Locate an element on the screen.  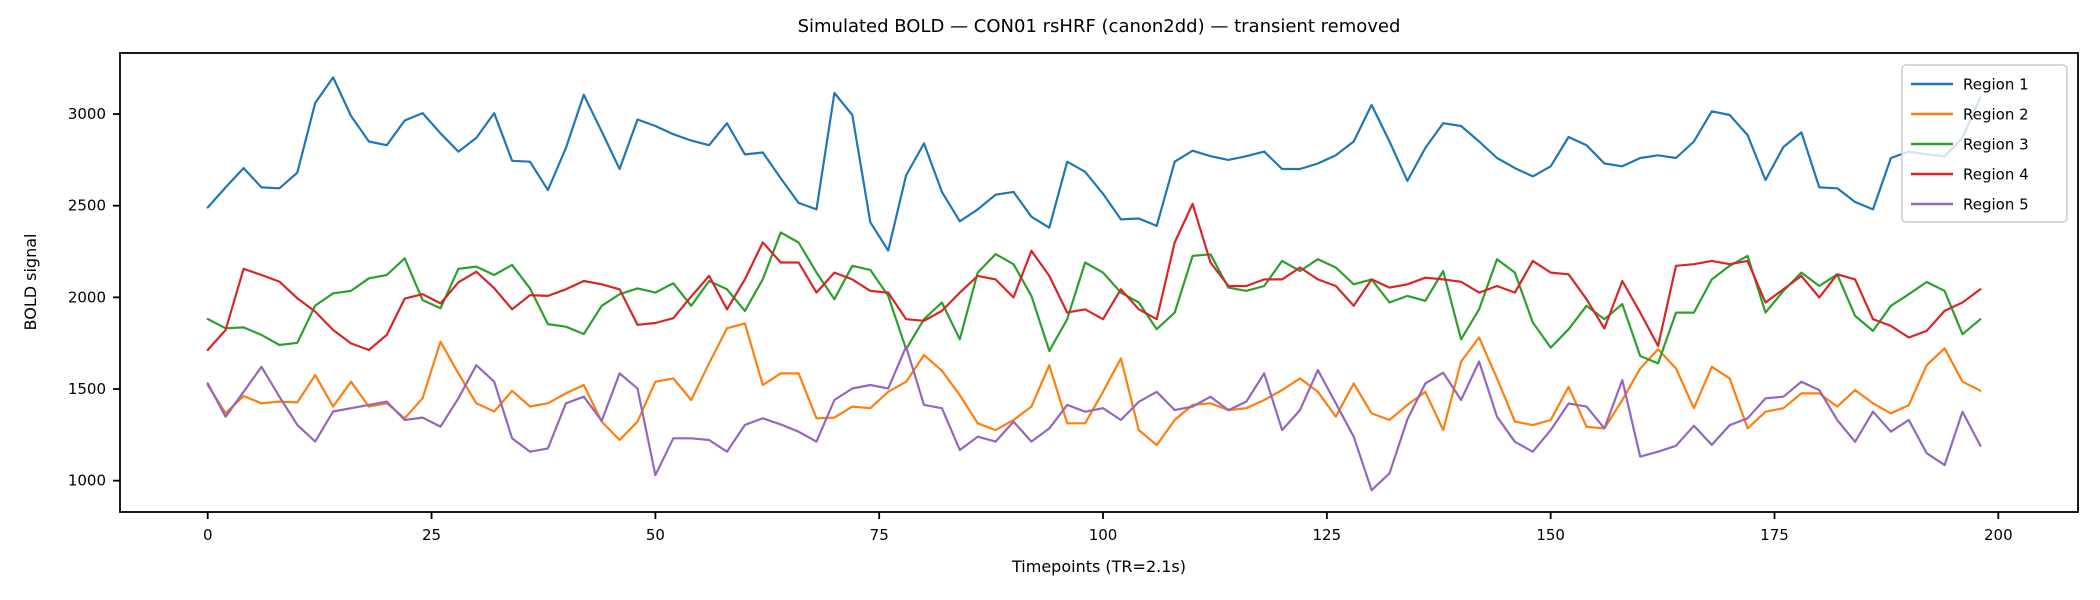
x-tick-label: 75 is located at coordinates (879, 535).